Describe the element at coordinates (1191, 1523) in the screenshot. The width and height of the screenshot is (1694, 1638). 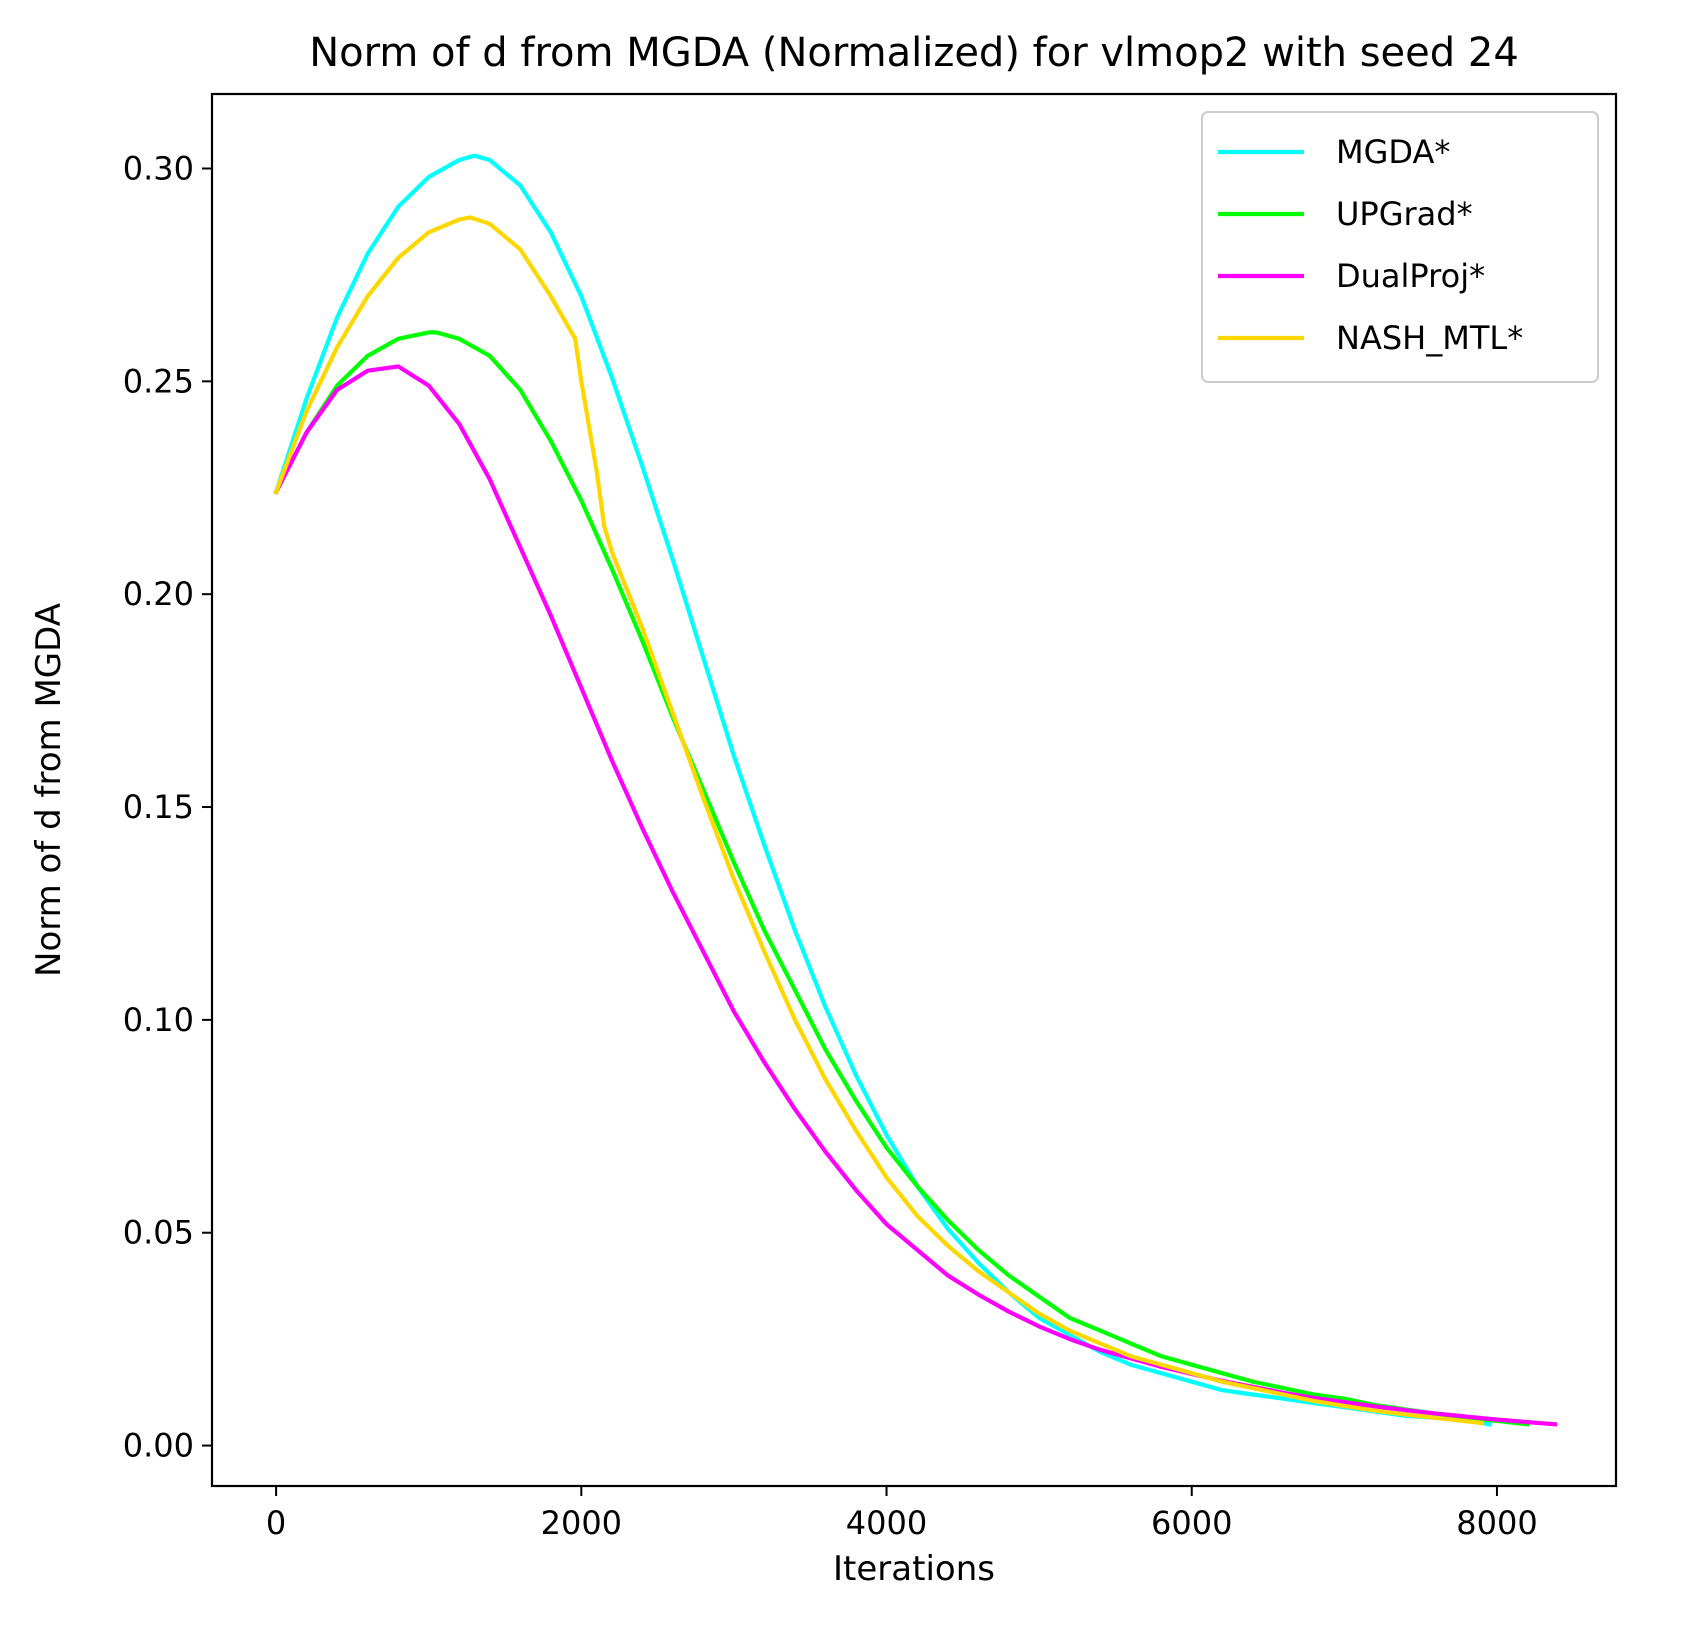
I see `x-tick-label: 6000` at that location.